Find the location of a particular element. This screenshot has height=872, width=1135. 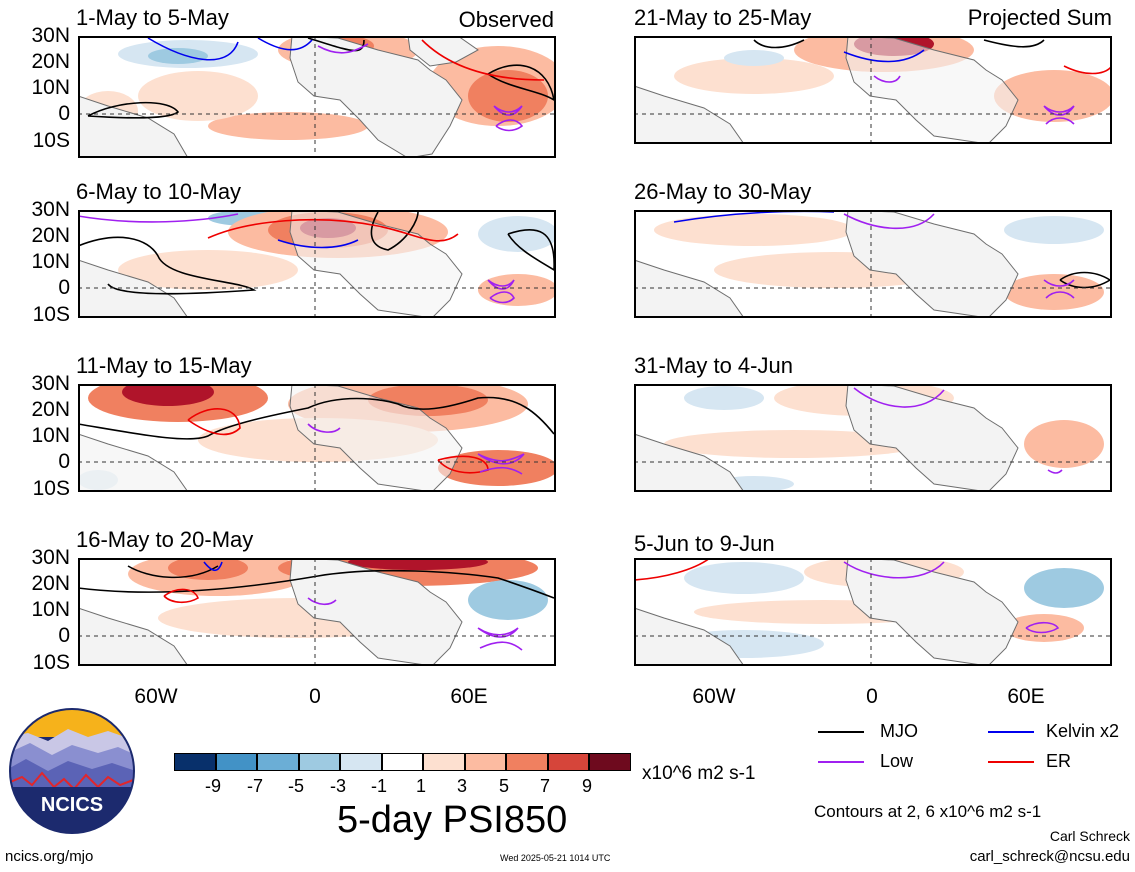

panel-title-8: 5-Jun to 9-Jun is located at coordinates (704, 543).